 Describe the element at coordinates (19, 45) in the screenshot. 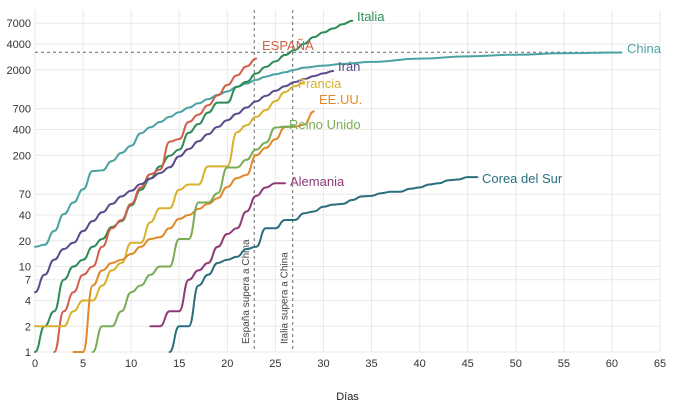

I see `y-tick-label: 4000` at that location.